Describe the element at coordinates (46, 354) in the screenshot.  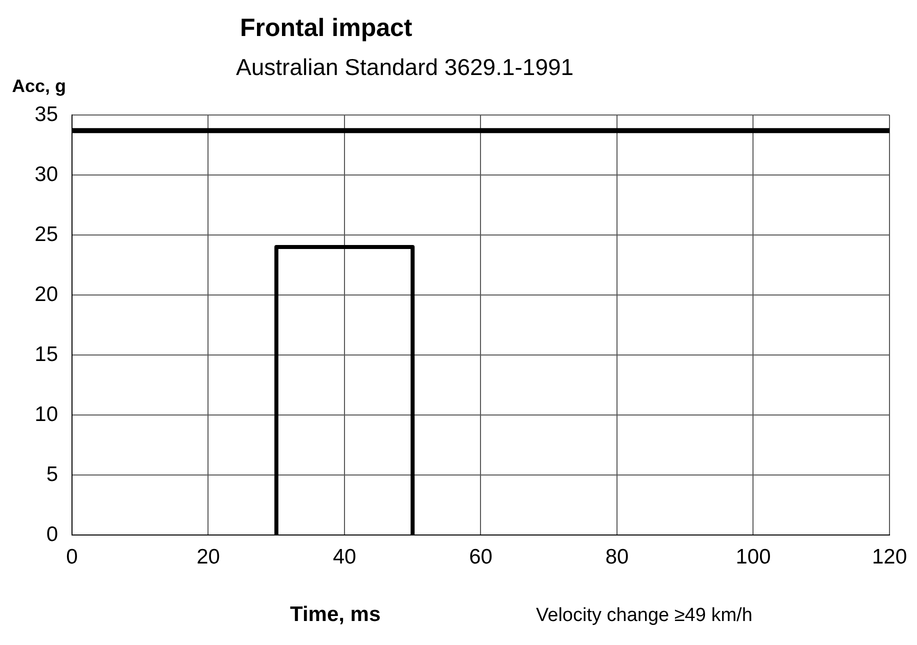
I see `y-tick-label: 15` at that location.